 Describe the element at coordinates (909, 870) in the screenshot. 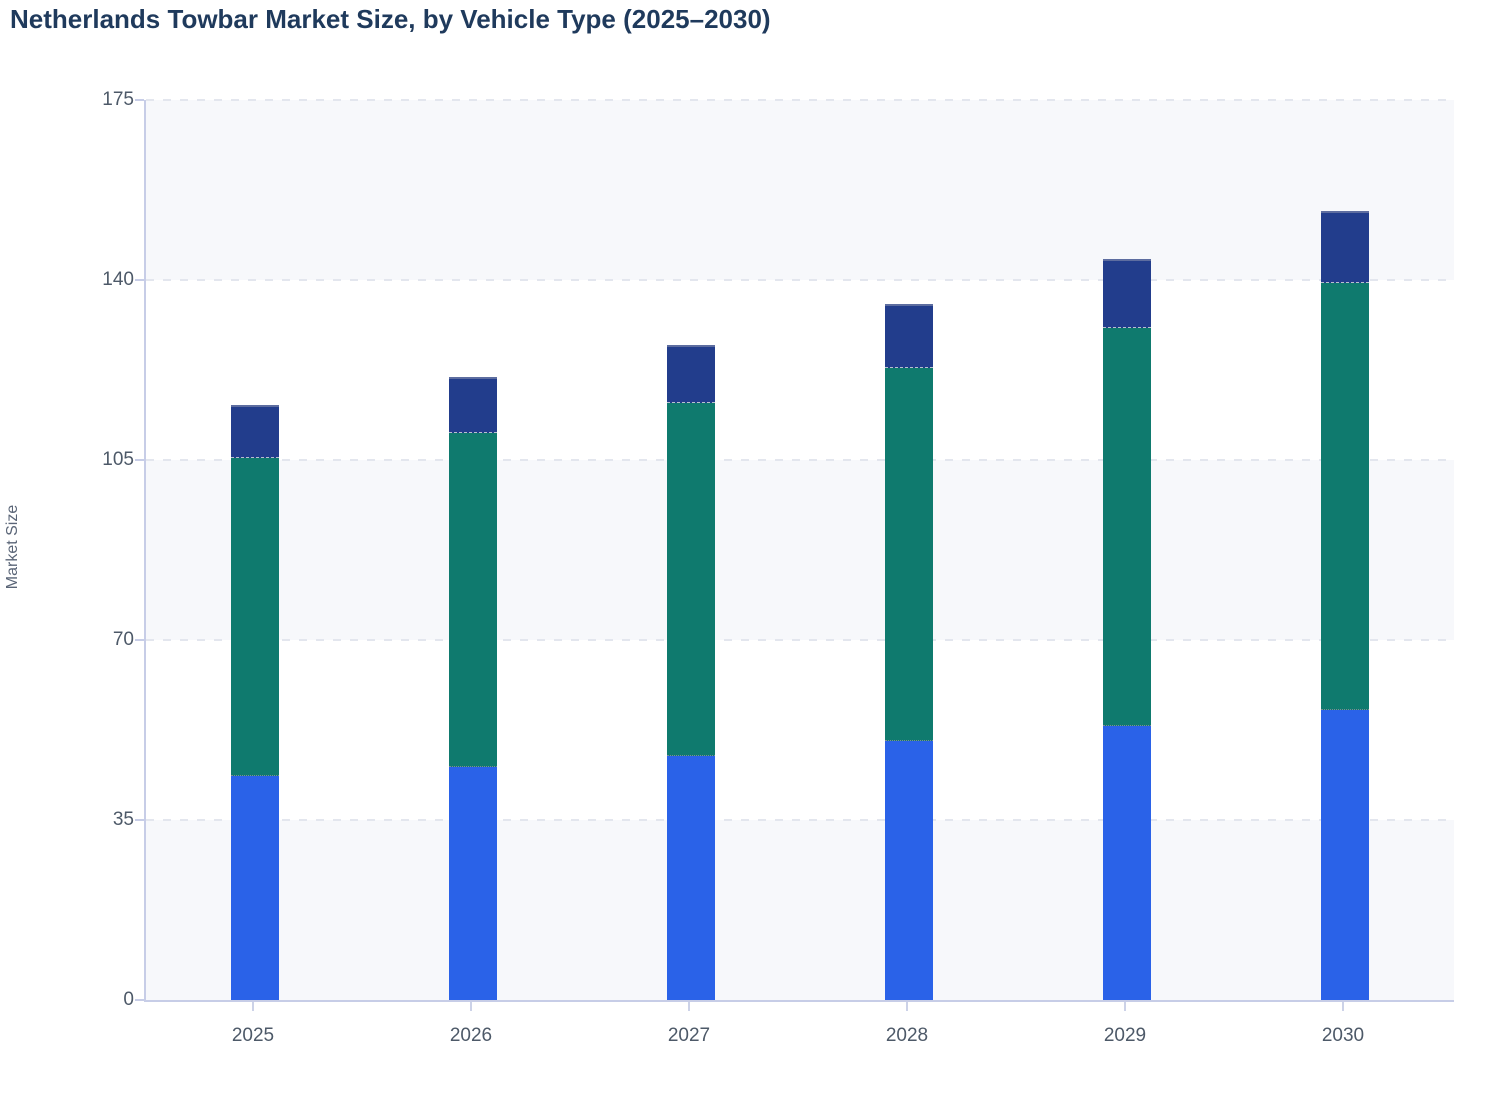

I see `bar-segment-bottom-segment-blue-2028` at that location.